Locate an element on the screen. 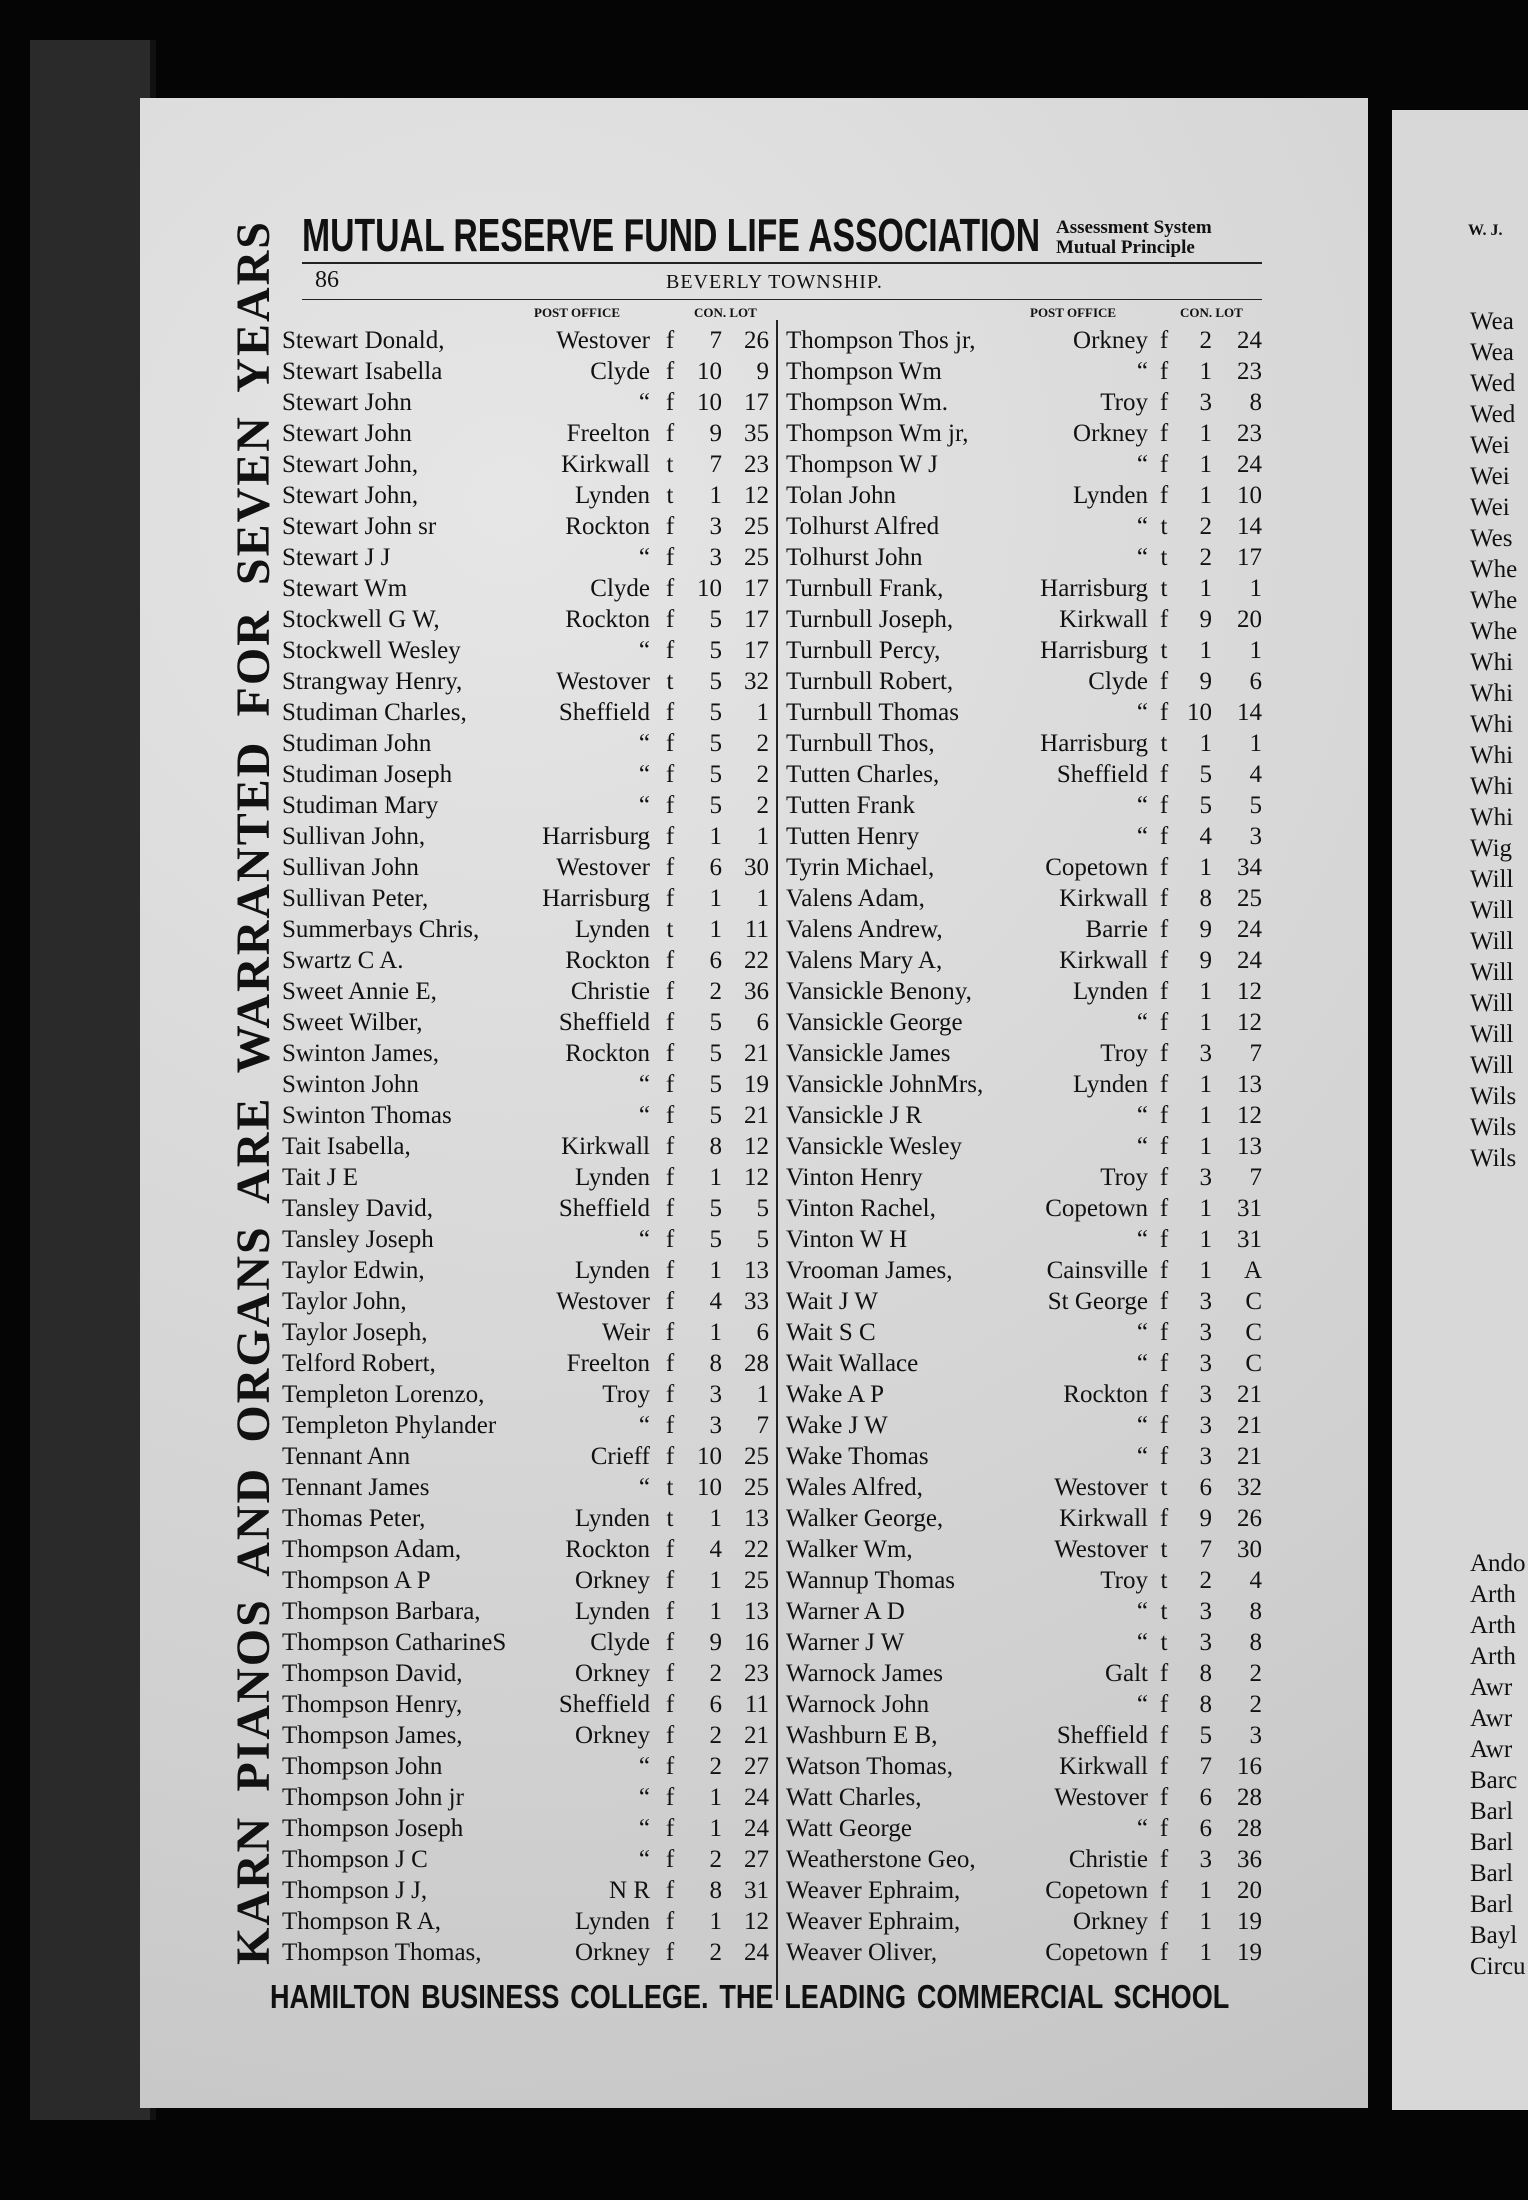  entry-post-office: Westover is located at coordinates (1101, 1549).